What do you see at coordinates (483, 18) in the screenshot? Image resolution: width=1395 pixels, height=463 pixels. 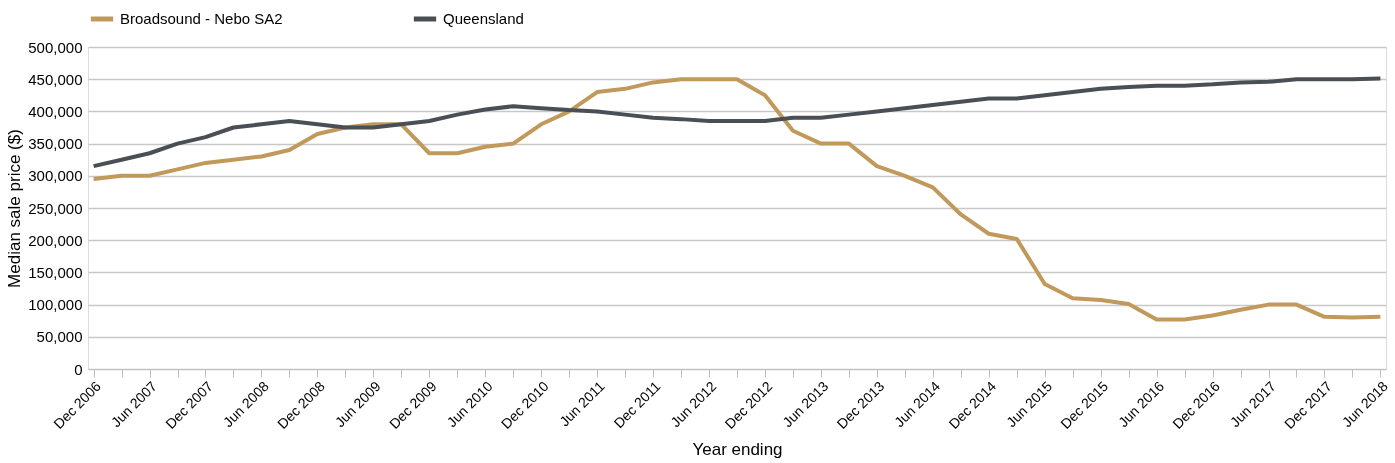 I see `legend-label: Queensland` at bounding box center [483, 18].